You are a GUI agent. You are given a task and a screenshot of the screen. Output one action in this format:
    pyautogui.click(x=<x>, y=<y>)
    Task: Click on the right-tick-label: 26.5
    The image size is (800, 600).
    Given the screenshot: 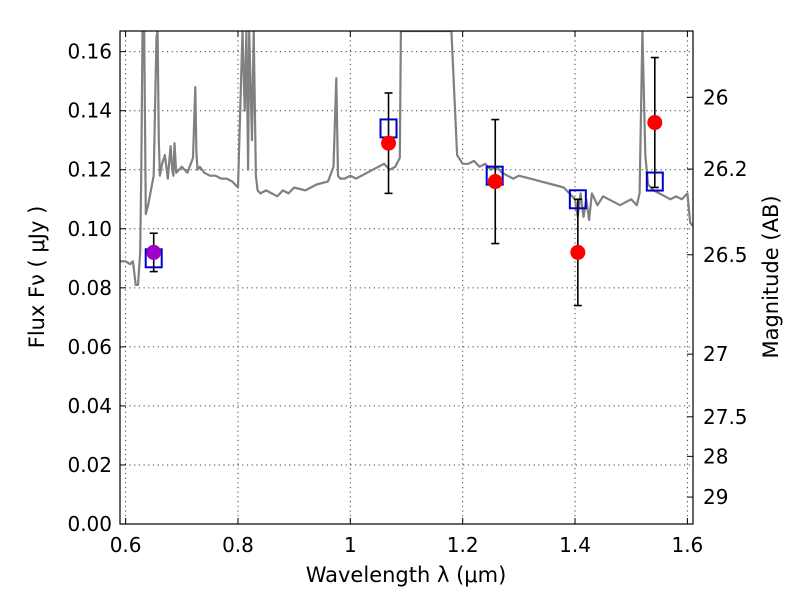 What is the action you would take?
    pyautogui.click(x=725, y=255)
    